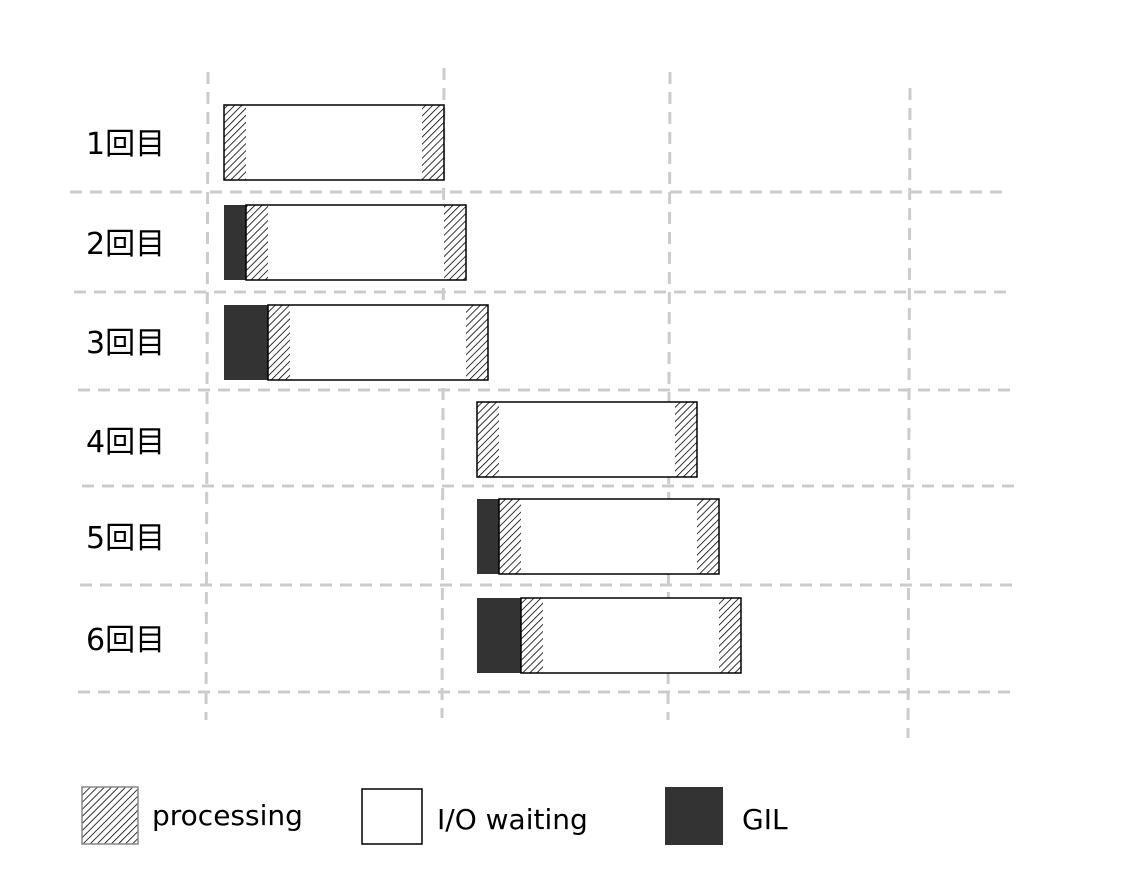 This screenshot has height=882, width=1134. Describe the element at coordinates (125, 392) in the screenshot. I see `row-labels: 1回目 2回目 3回目 4回目 5回目 6回目` at that location.